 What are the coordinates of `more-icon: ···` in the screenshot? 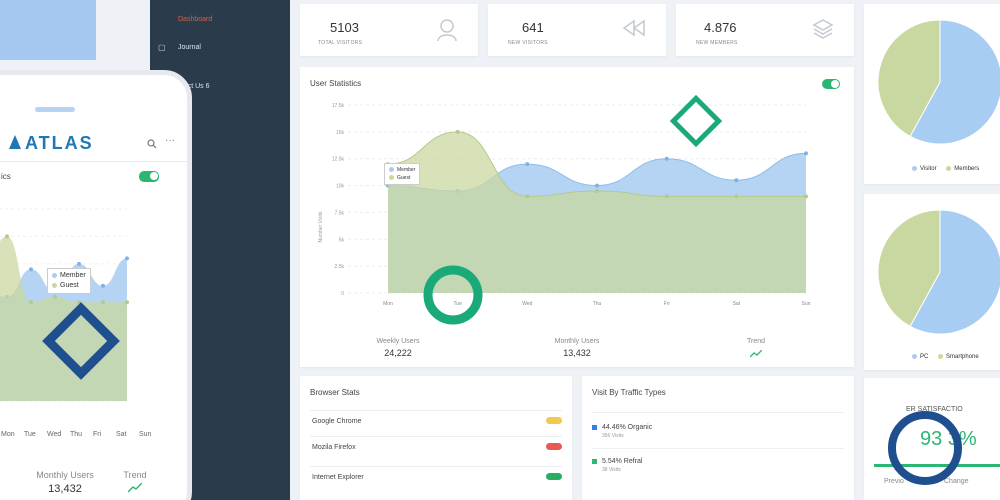 It's located at (170, 140).